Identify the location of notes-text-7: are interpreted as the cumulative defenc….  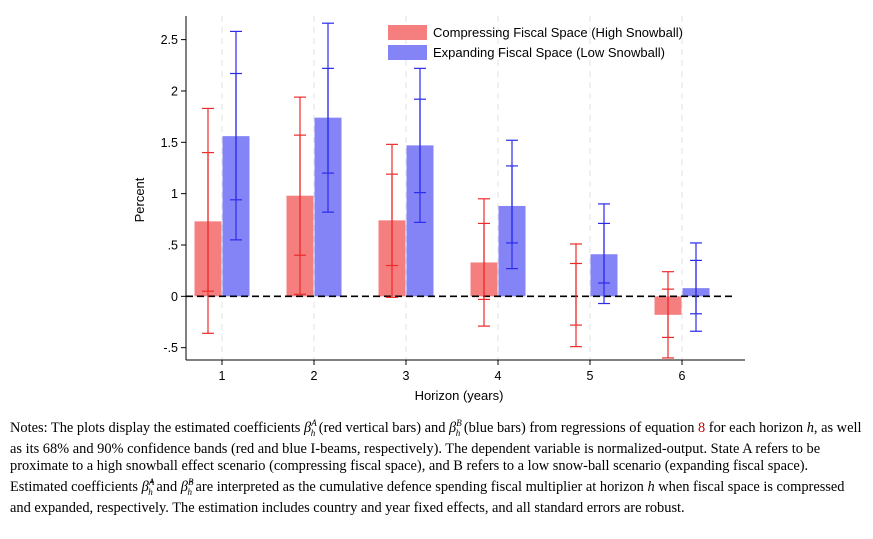
(419, 486).